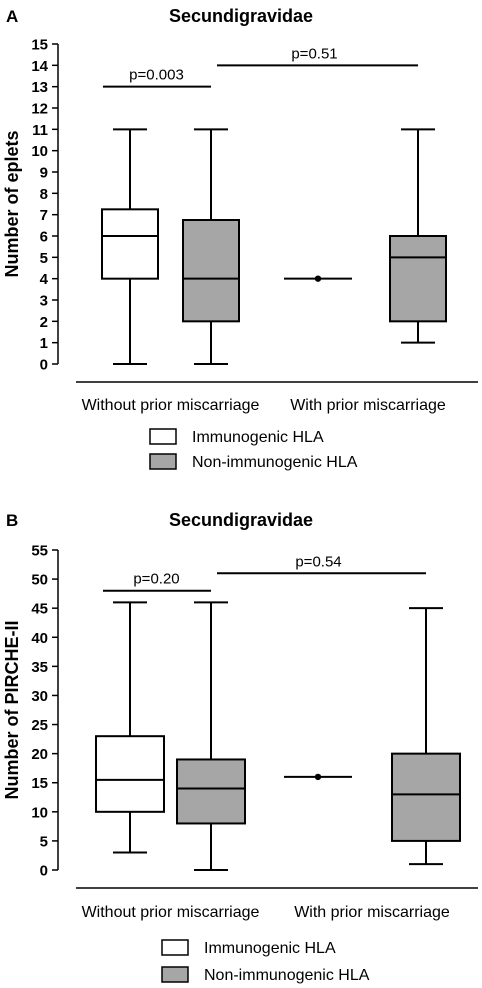 This screenshot has width=482, height=988. Describe the element at coordinates (12, 709) in the screenshot. I see `y-axis-label: Number of PIRCHE-II` at that location.